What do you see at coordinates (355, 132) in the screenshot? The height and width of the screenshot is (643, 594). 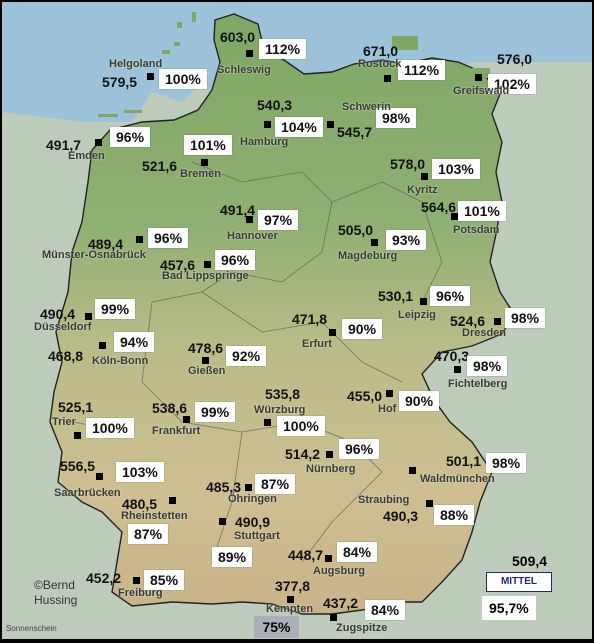 I see `station-value: 545,7` at bounding box center [355, 132].